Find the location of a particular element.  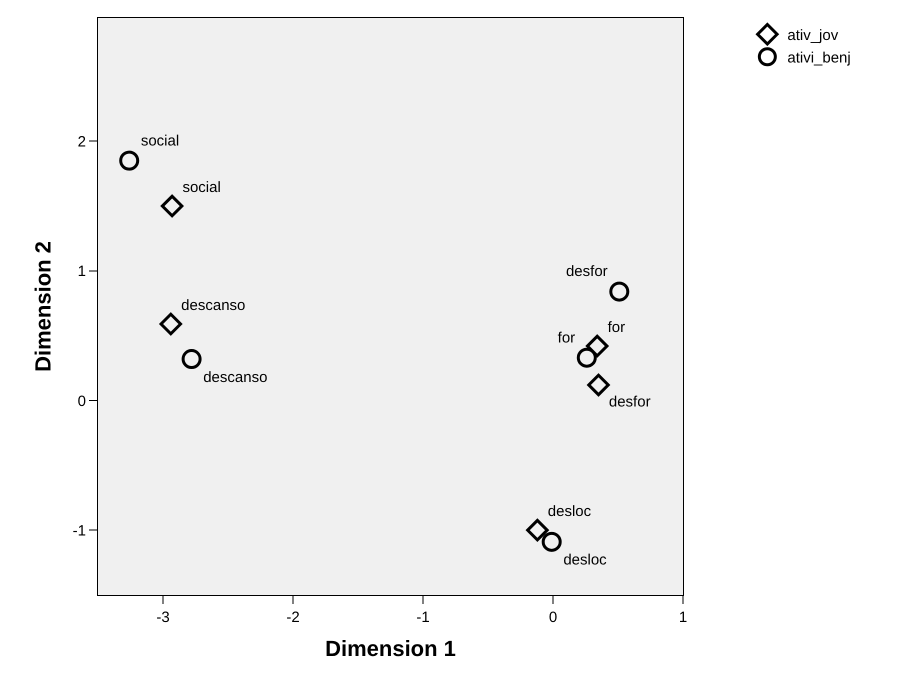

y-tick-label: 0 is located at coordinates (82, 401).